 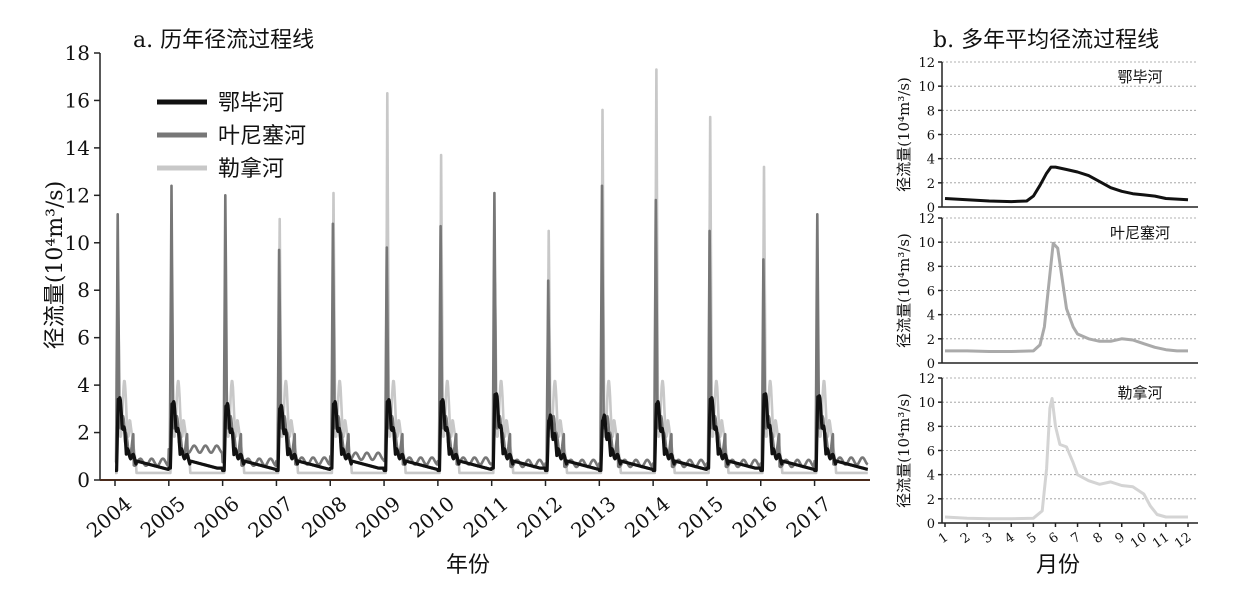 I want to click on subplot-name: 鄂毕河, so click(x=1139, y=77).